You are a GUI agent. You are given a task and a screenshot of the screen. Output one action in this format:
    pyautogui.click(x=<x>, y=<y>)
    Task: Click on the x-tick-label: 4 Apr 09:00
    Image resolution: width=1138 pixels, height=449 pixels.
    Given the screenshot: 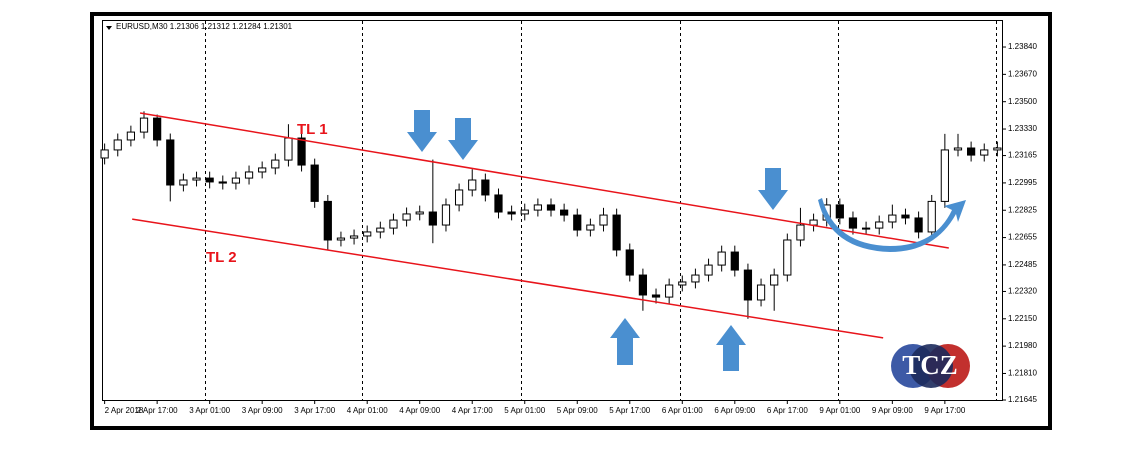 What is the action you would take?
    pyautogui.click(x=419, y=410)
    